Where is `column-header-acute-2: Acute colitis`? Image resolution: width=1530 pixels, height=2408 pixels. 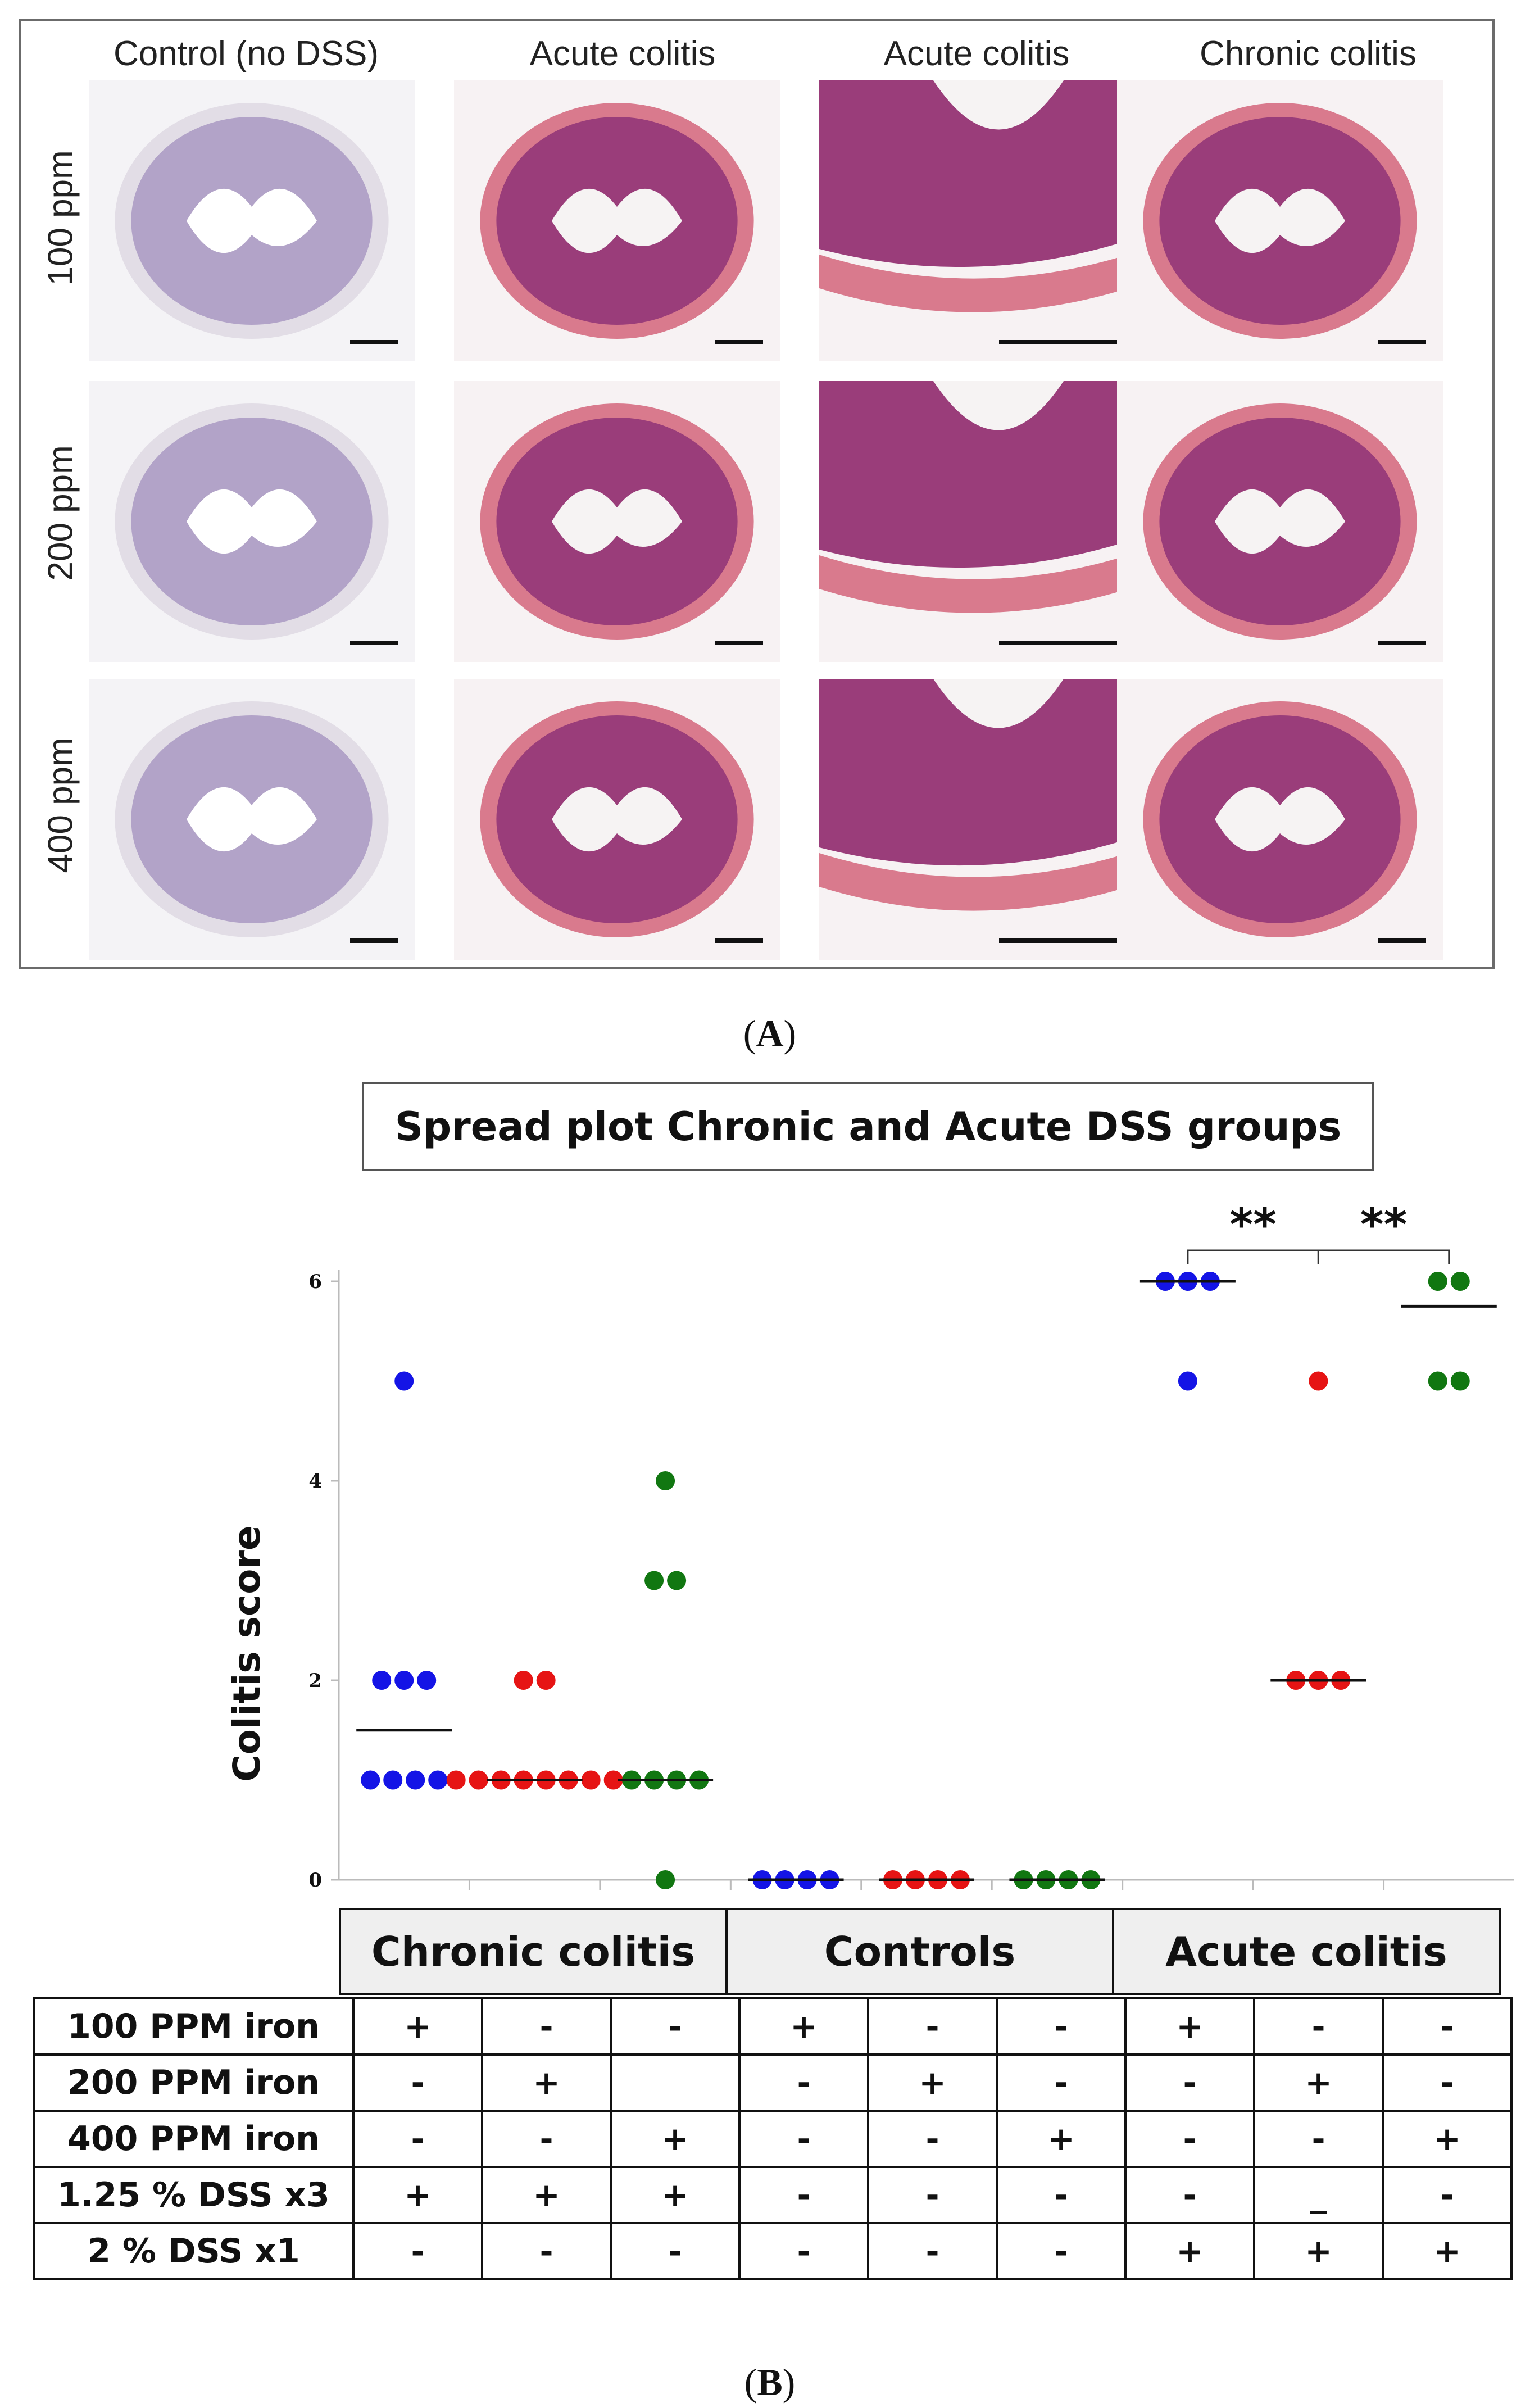 column-header-acute-2: Acute colitis is located at coordinates (976, 53).